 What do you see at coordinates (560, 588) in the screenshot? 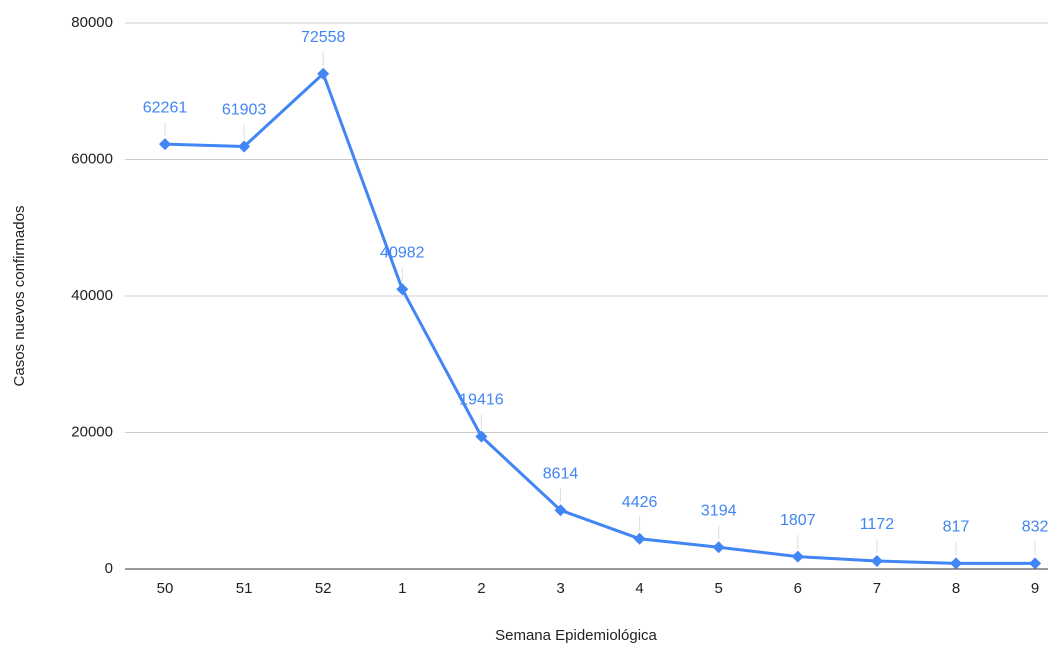
I see `x-tick-label: 3` at bounding box center [560, 588].